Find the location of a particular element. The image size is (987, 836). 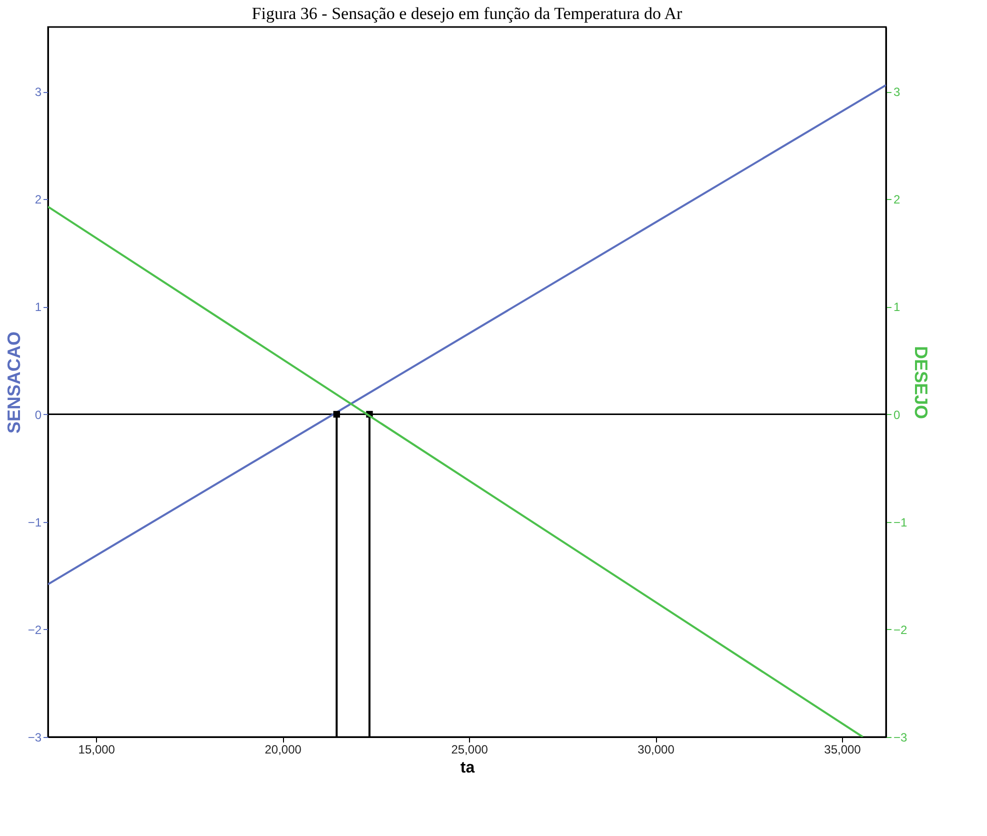

x-tick-label: 35,000 is located at coordinates (843, 749).